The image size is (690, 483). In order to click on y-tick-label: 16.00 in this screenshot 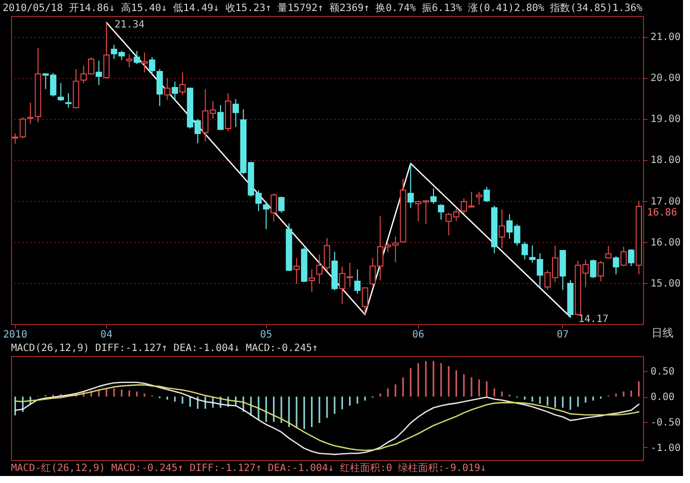, I will do `click(665, 242)`.